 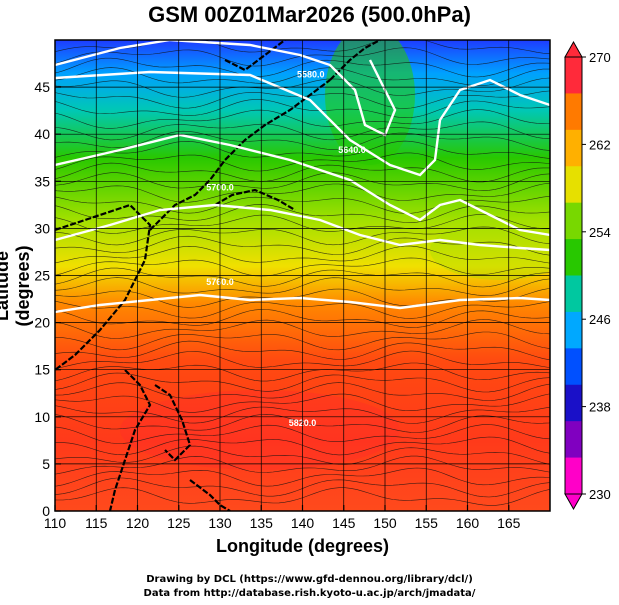 I want to click on colorbar-label: 238, so click(x=600, y=407).